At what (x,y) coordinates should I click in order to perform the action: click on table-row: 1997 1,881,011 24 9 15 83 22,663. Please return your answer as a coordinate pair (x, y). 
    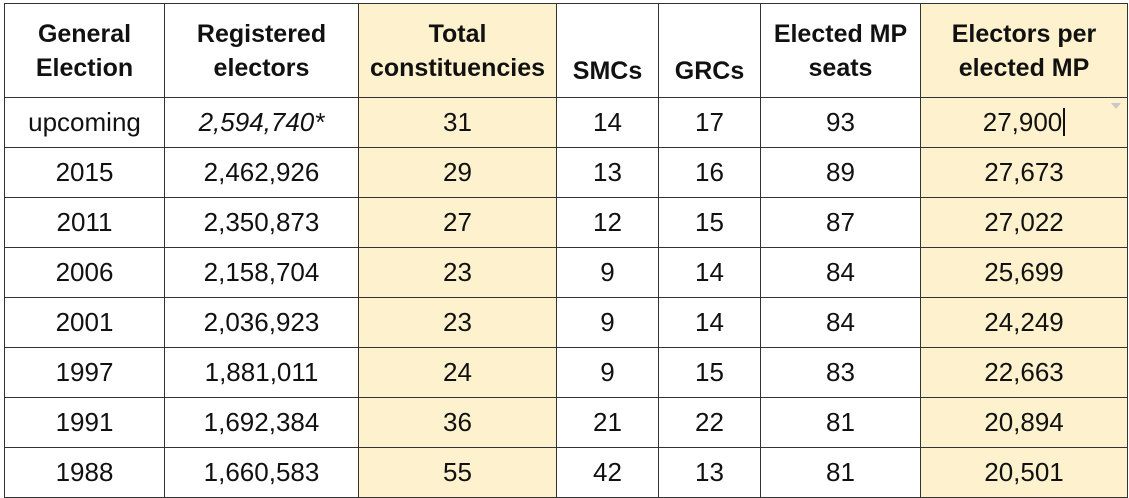
    Looking at the image, I should click on (566, 372).